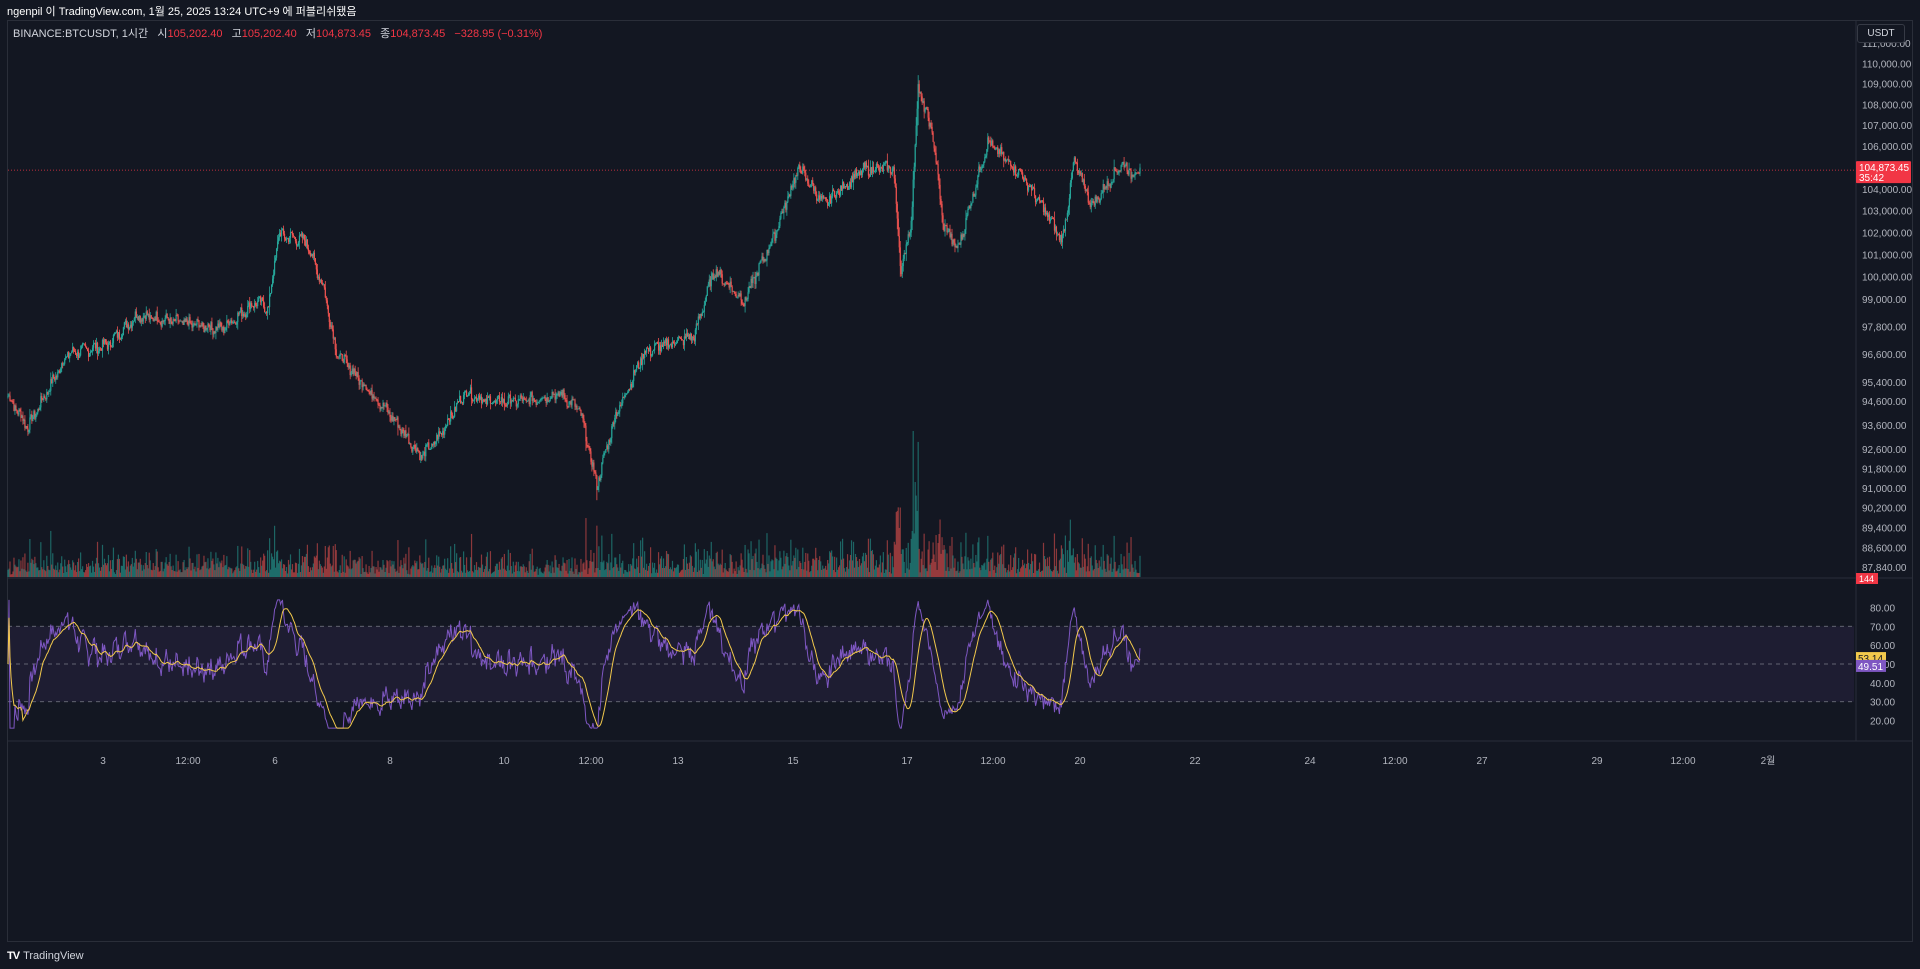  I want to click on close-value: 104,873.45, so click(418, 34).